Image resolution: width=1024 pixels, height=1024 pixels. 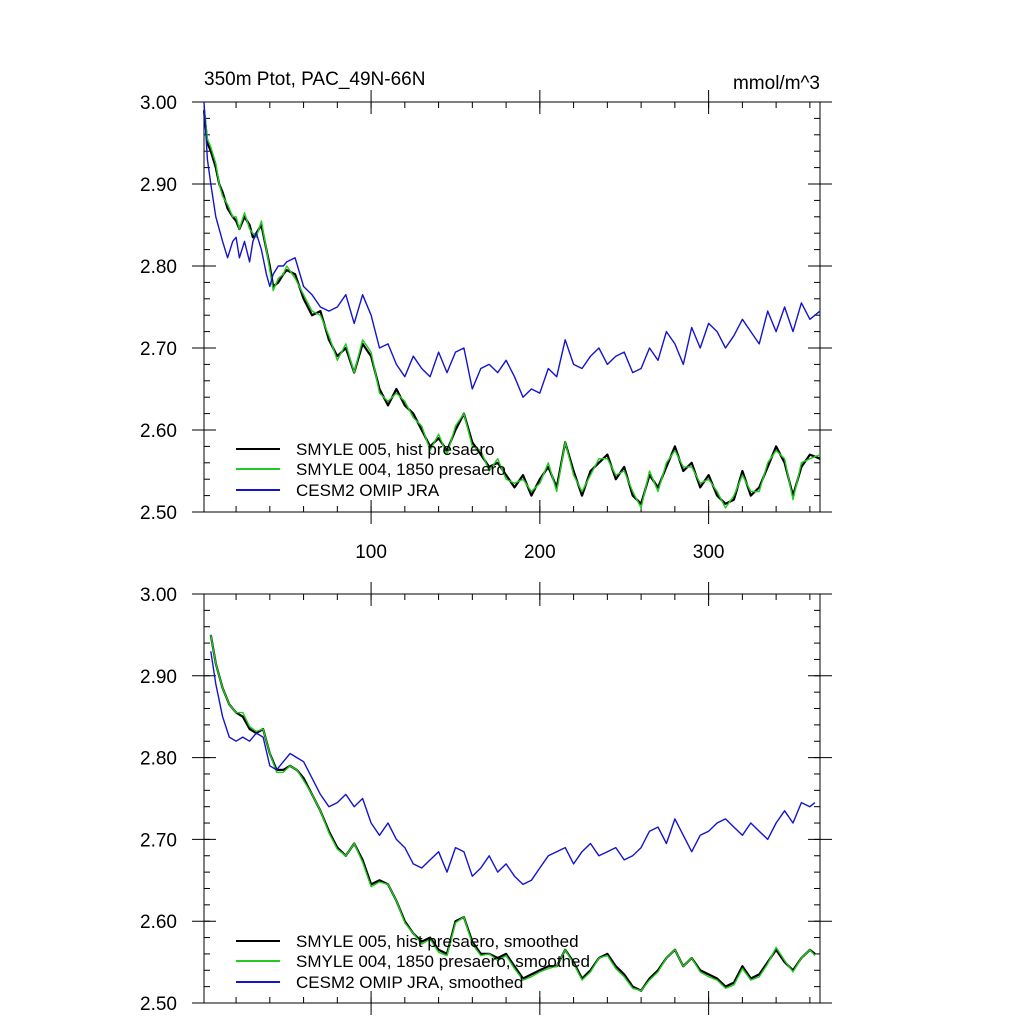 I want to click on legend-label-1: SMYLE 004, 1850 presaero, so click(x=401, y=469).